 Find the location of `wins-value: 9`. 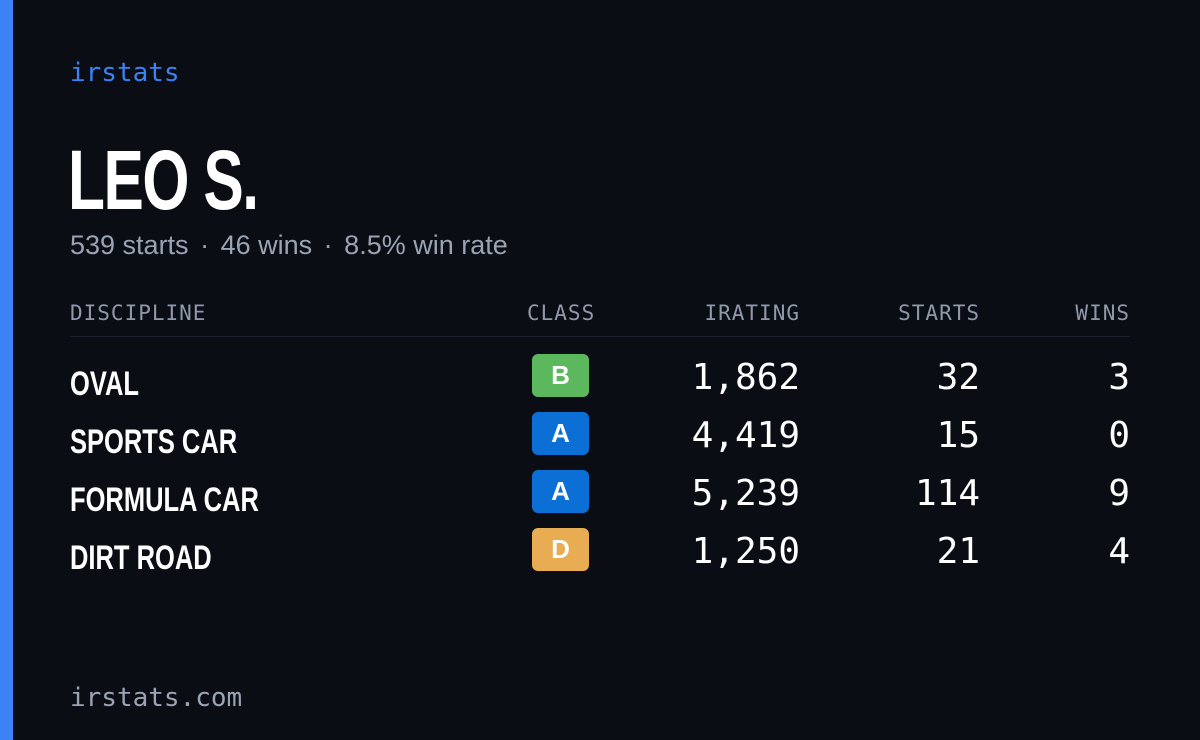

wins-value: 9 is located at coordinates (1119, 493).